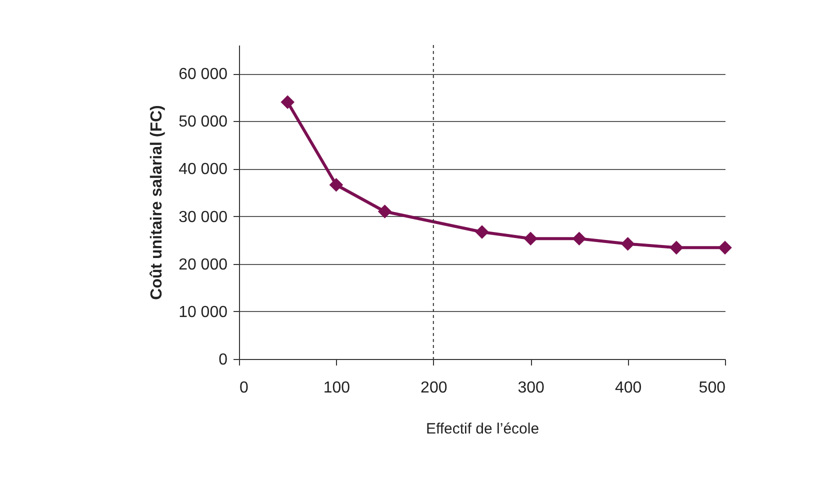 This screenshot has width=823, height=488. Describe the element at coordinates (628, 388) in the screenshot. I see `x-tick-label: 400` at that location.